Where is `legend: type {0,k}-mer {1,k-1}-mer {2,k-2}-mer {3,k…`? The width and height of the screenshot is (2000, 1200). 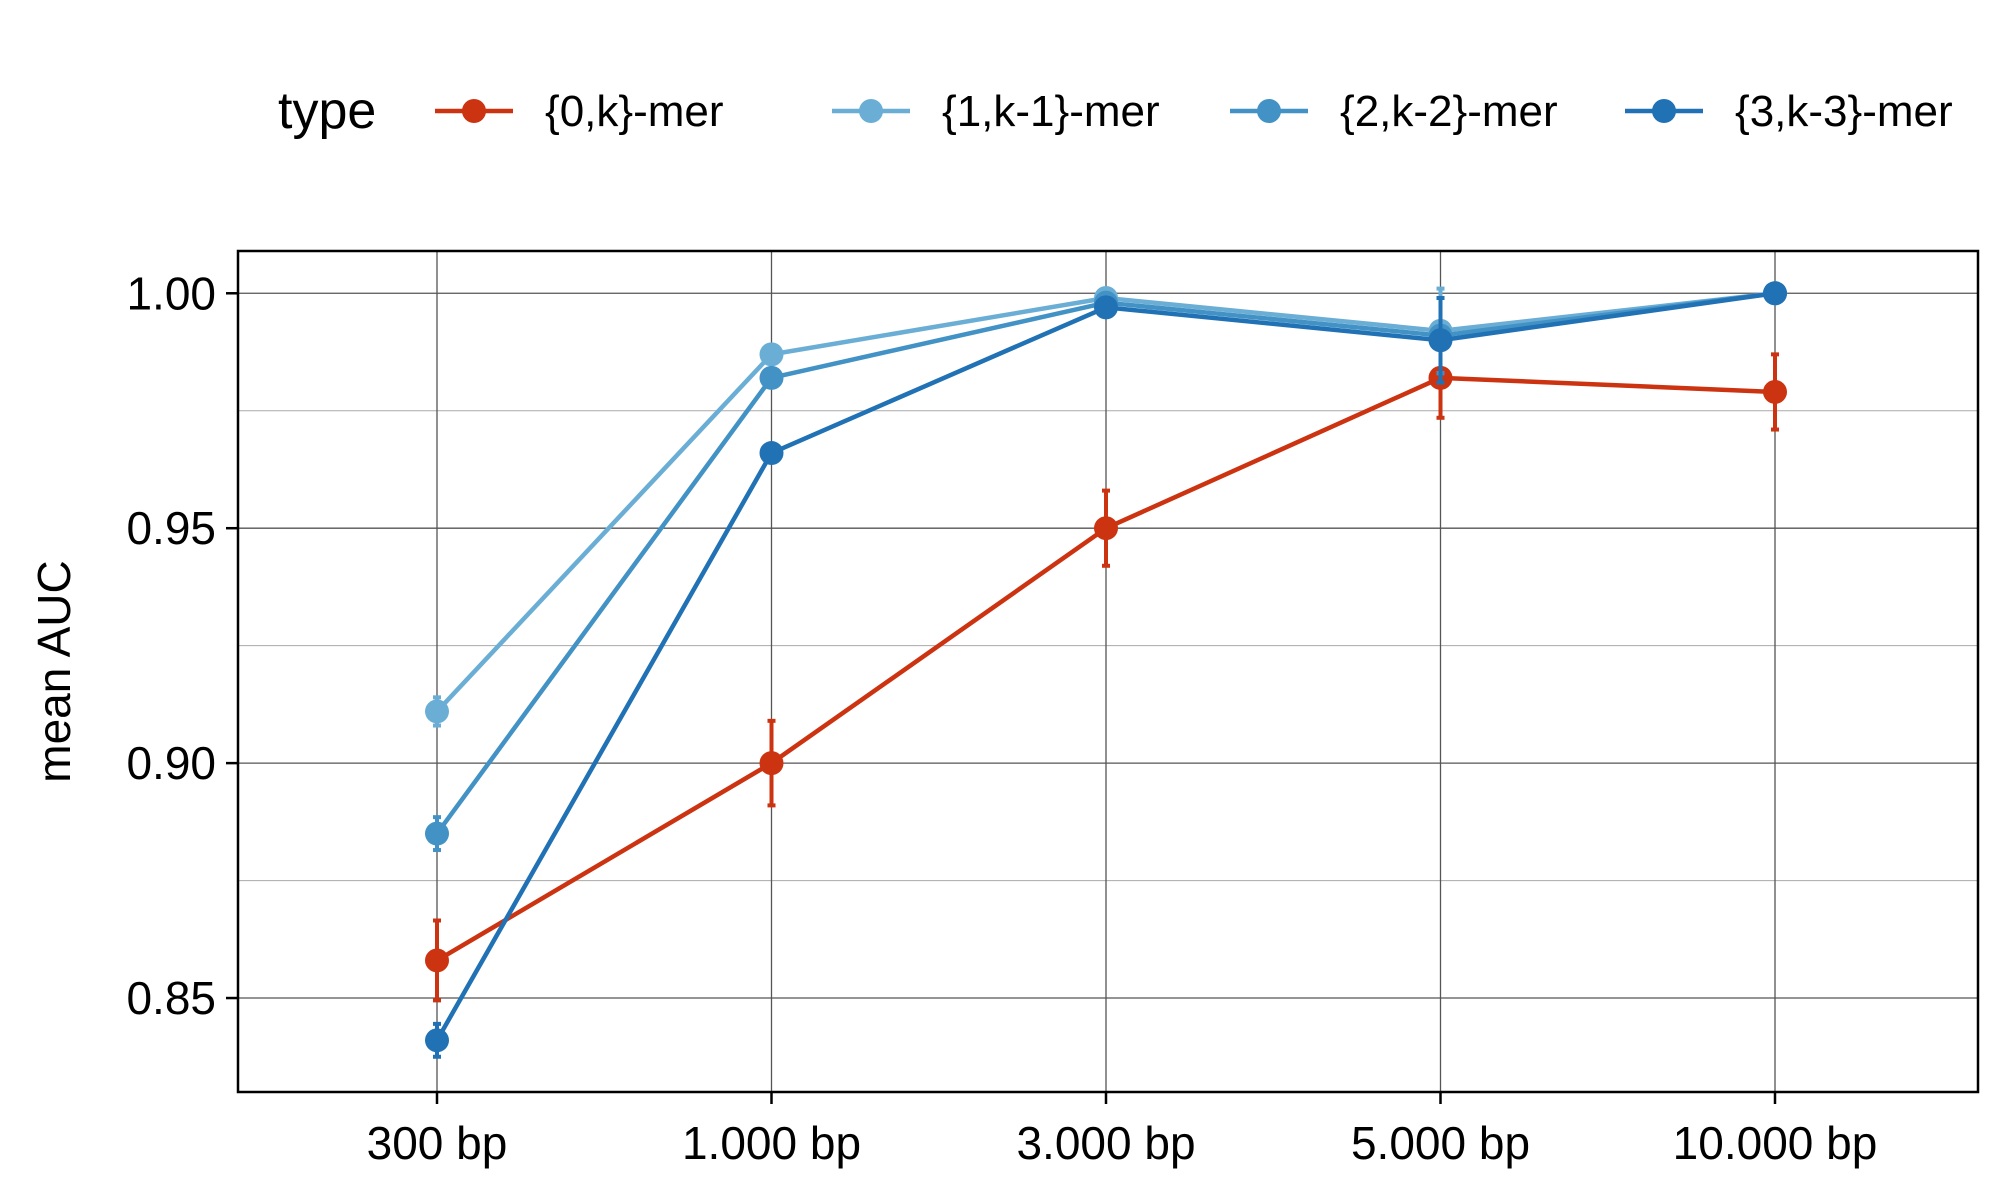 legend: type {0,k}-mer {1,k-1}-mer {2,k-2}-mer {3,k… is located at coordinates (1115, 111).